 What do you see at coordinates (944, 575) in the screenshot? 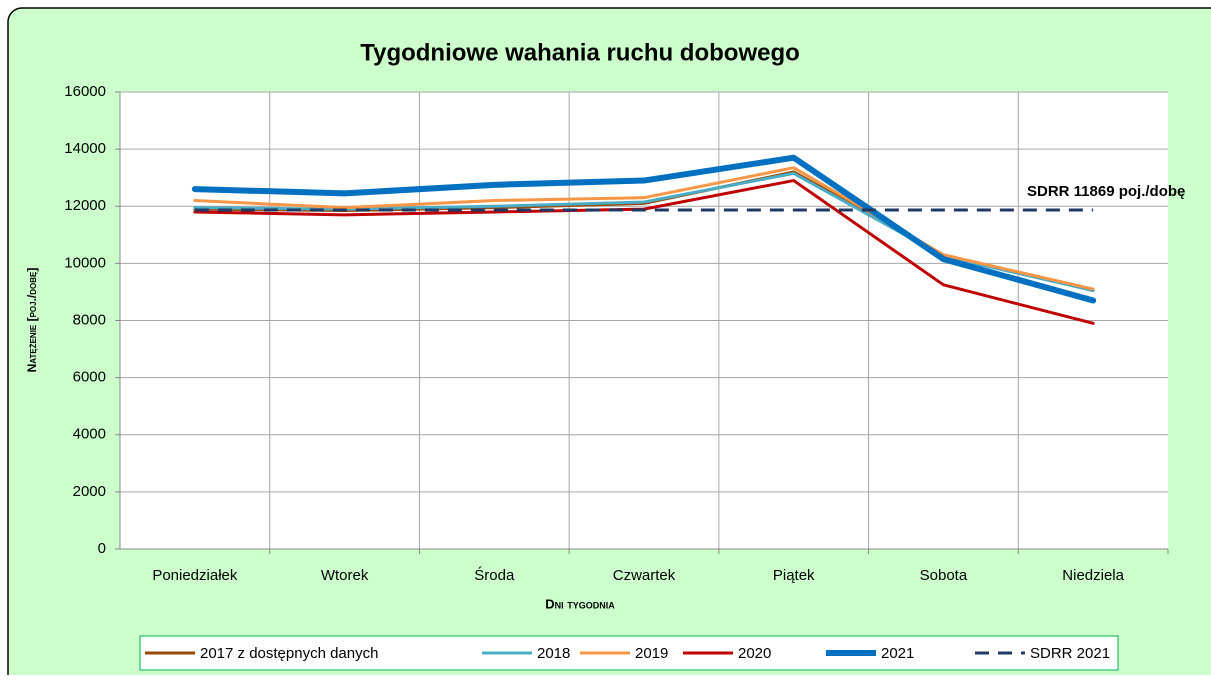
I see `x-tick-label: Sobota` at bounding box center [944, 575].